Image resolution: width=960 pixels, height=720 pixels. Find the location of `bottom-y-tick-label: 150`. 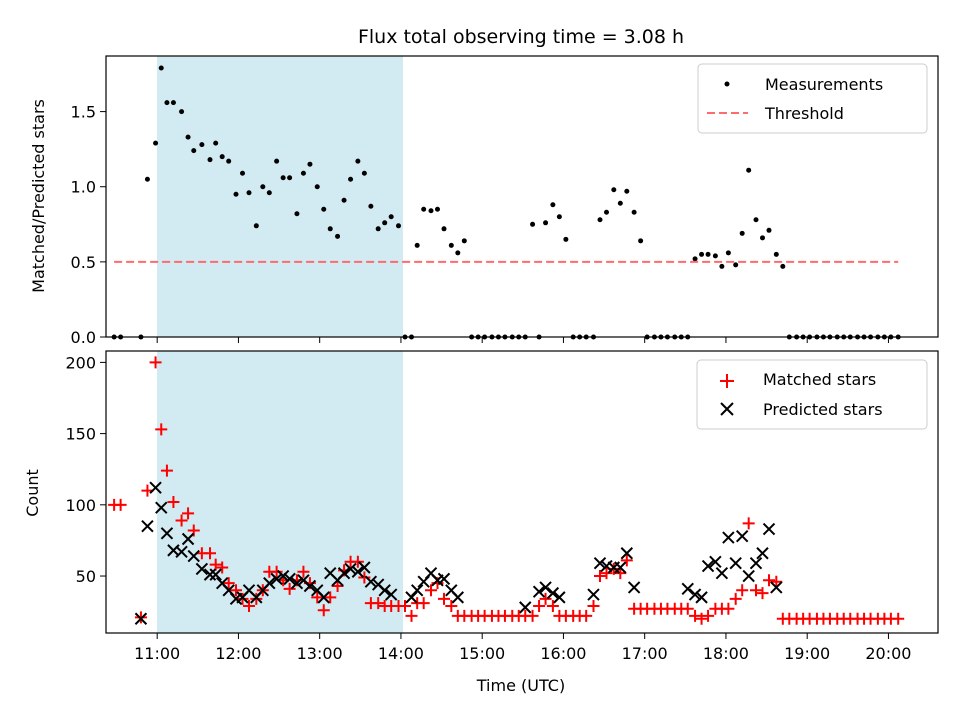

bottom-y-tick-label: 150 is located at coordinates (80, 434).